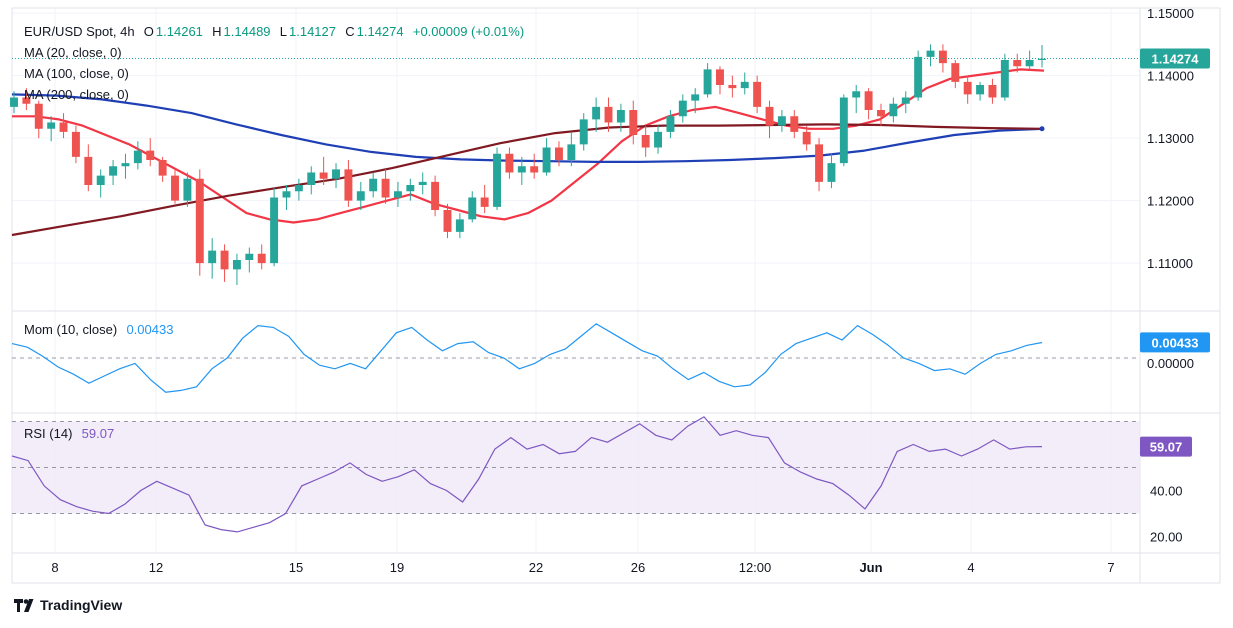 The image size is (1233, 628). What do you see at coordinates (536, 567) in the screenshot?
I see `x-tick-label: 22` at bounding box center [536, 567].